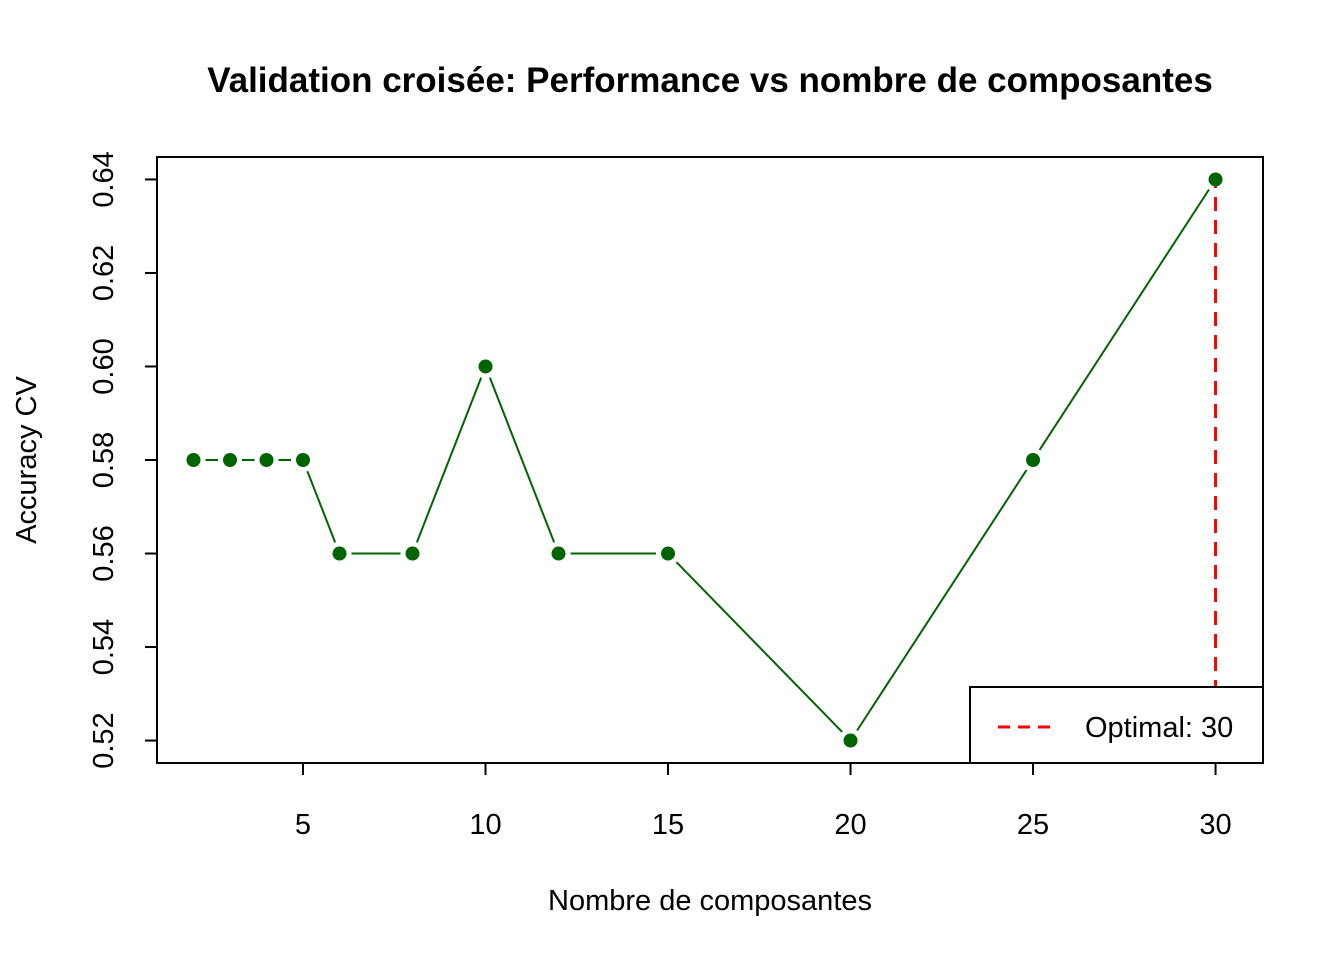 This screenshot has height=960, width=1344. Describe the element at coordinates (104, 273) in the screenshot. I see `y-tick-label: 0.62` at that location.